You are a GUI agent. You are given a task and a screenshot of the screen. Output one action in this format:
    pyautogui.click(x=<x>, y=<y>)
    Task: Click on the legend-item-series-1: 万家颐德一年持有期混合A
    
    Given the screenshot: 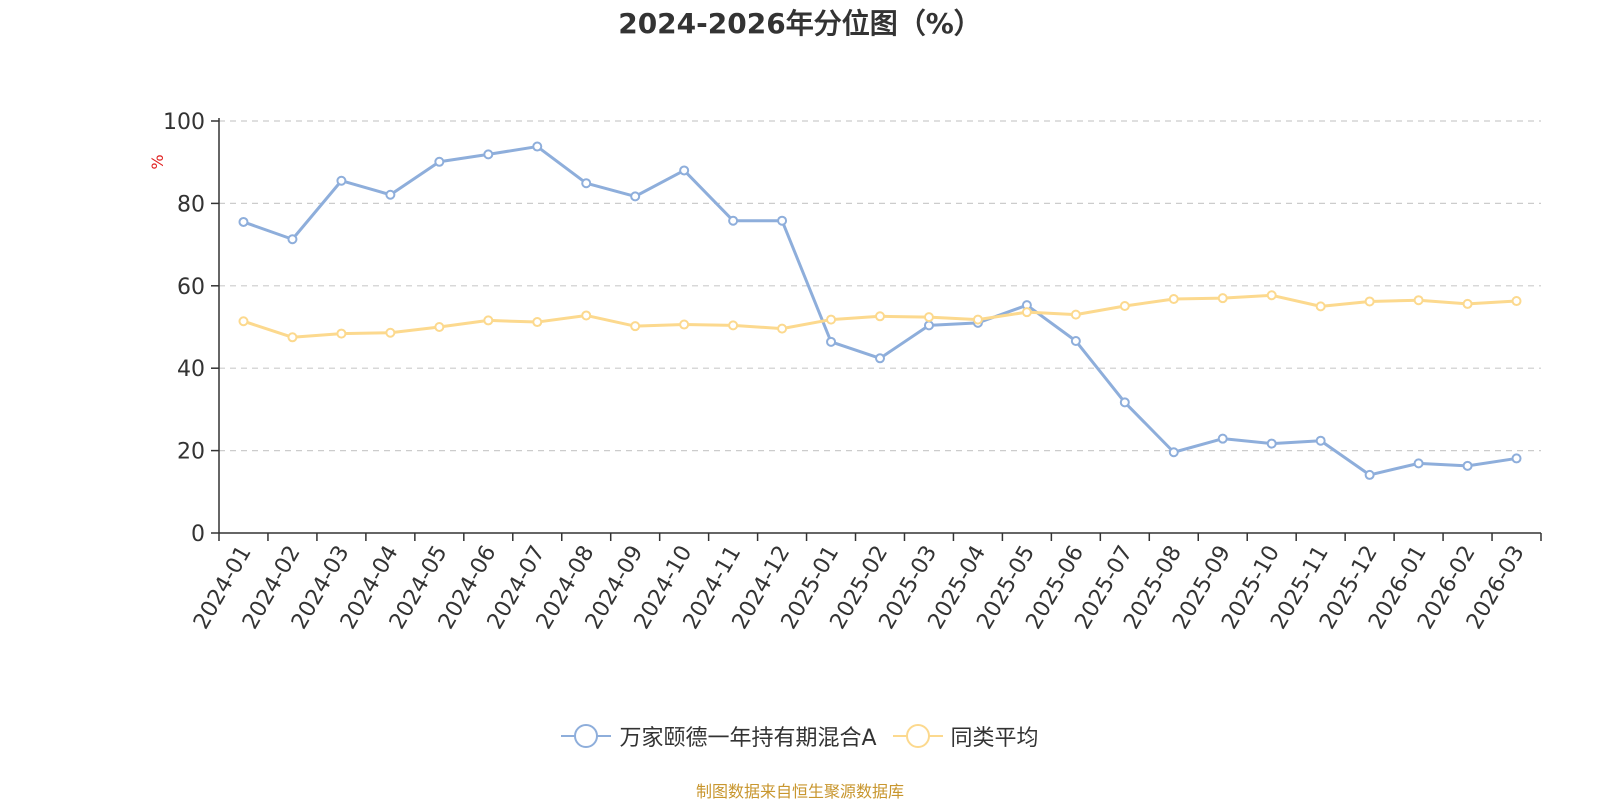 What is the action you would take?
    pyautogui.click(x=719, y=736)
    